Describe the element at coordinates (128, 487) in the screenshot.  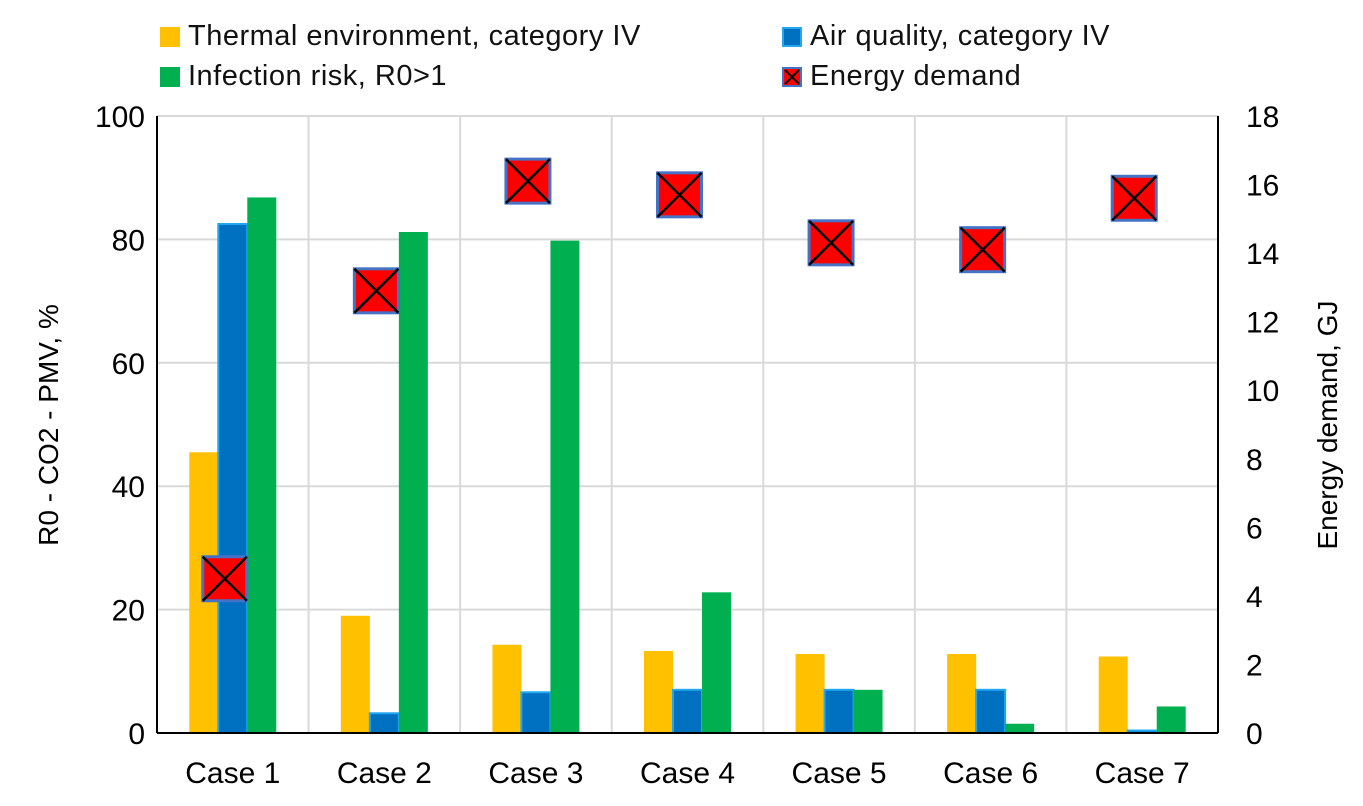
I see `left-tick-label: 40` at that location.